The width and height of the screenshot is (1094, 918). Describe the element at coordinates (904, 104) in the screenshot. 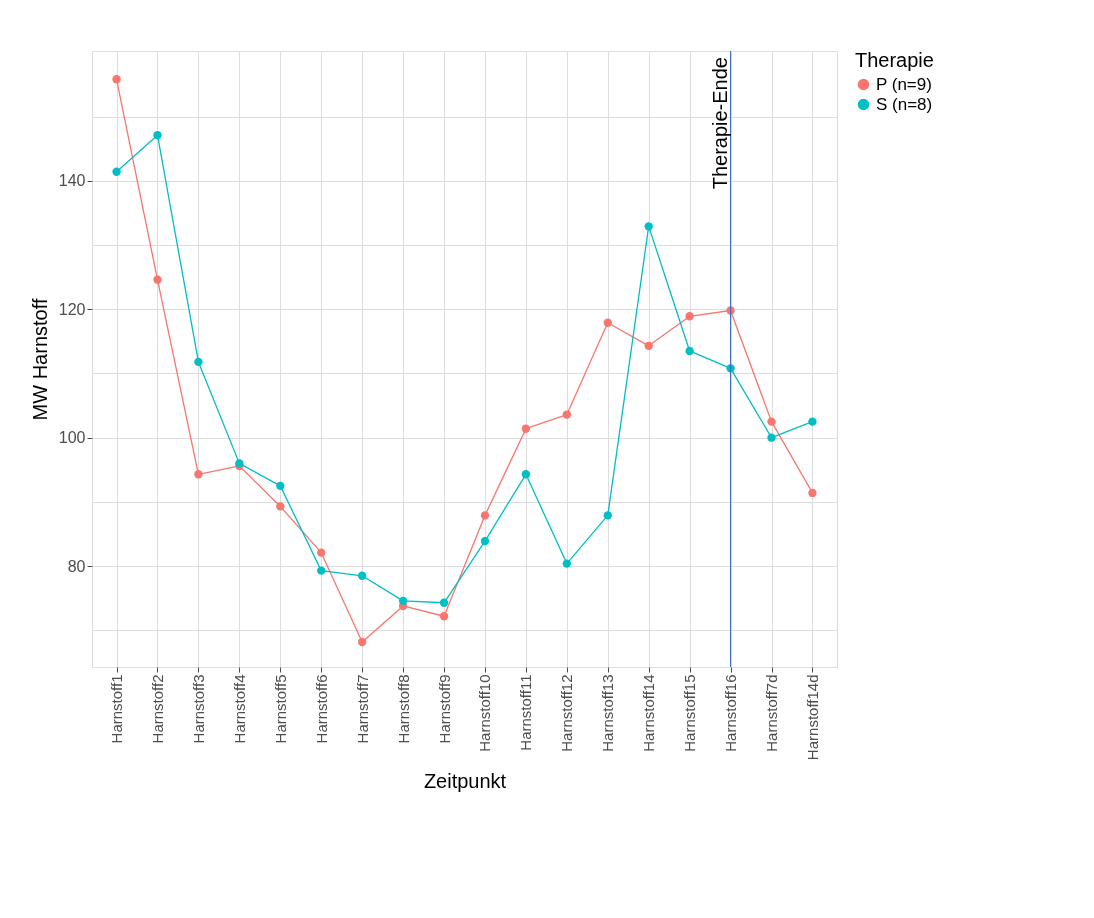

I see `legend-label: S (n=8)` at that location.